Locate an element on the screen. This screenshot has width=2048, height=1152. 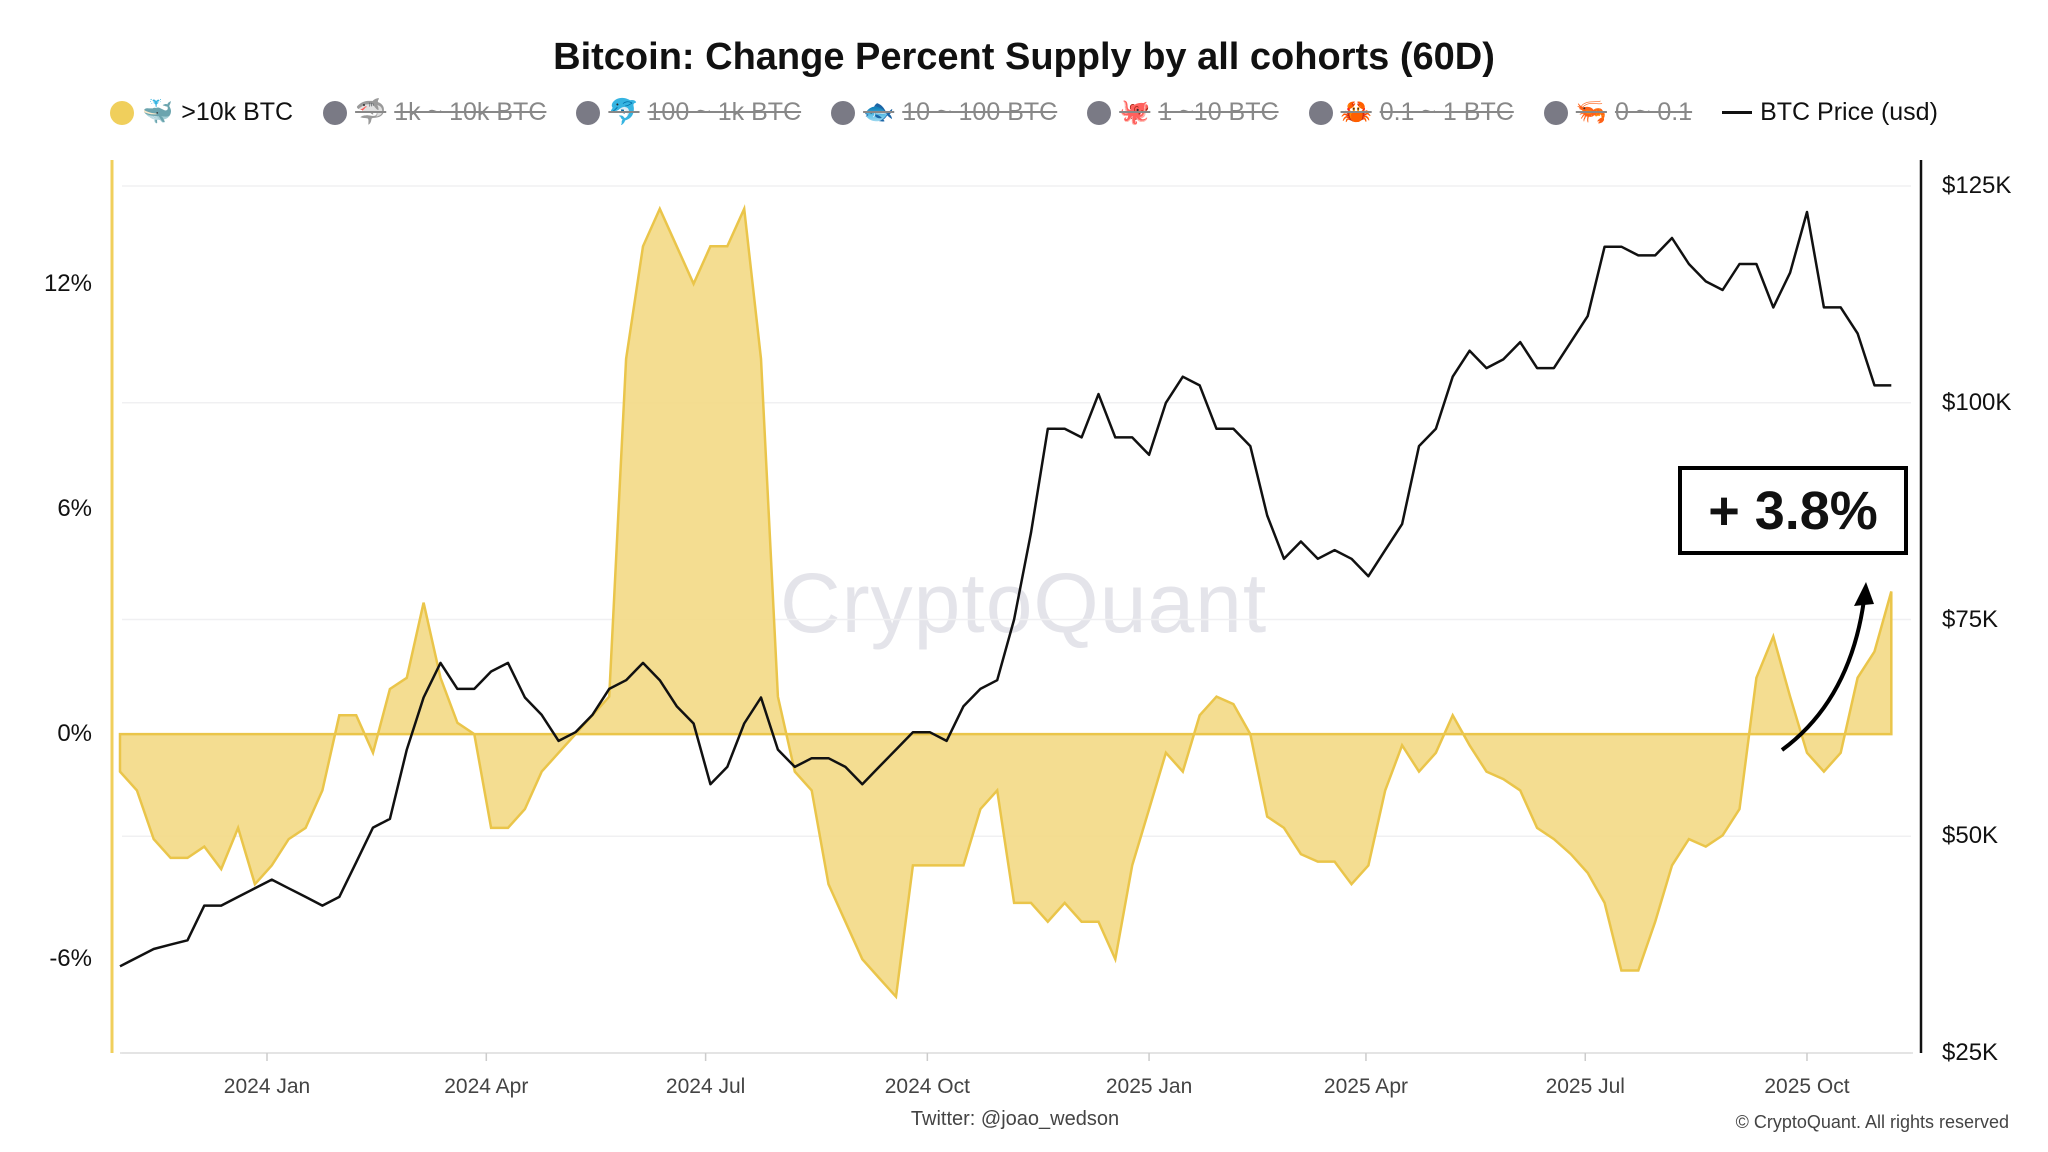
x-tick-label: 2024 Apr is located at coordinates (486, 1086).